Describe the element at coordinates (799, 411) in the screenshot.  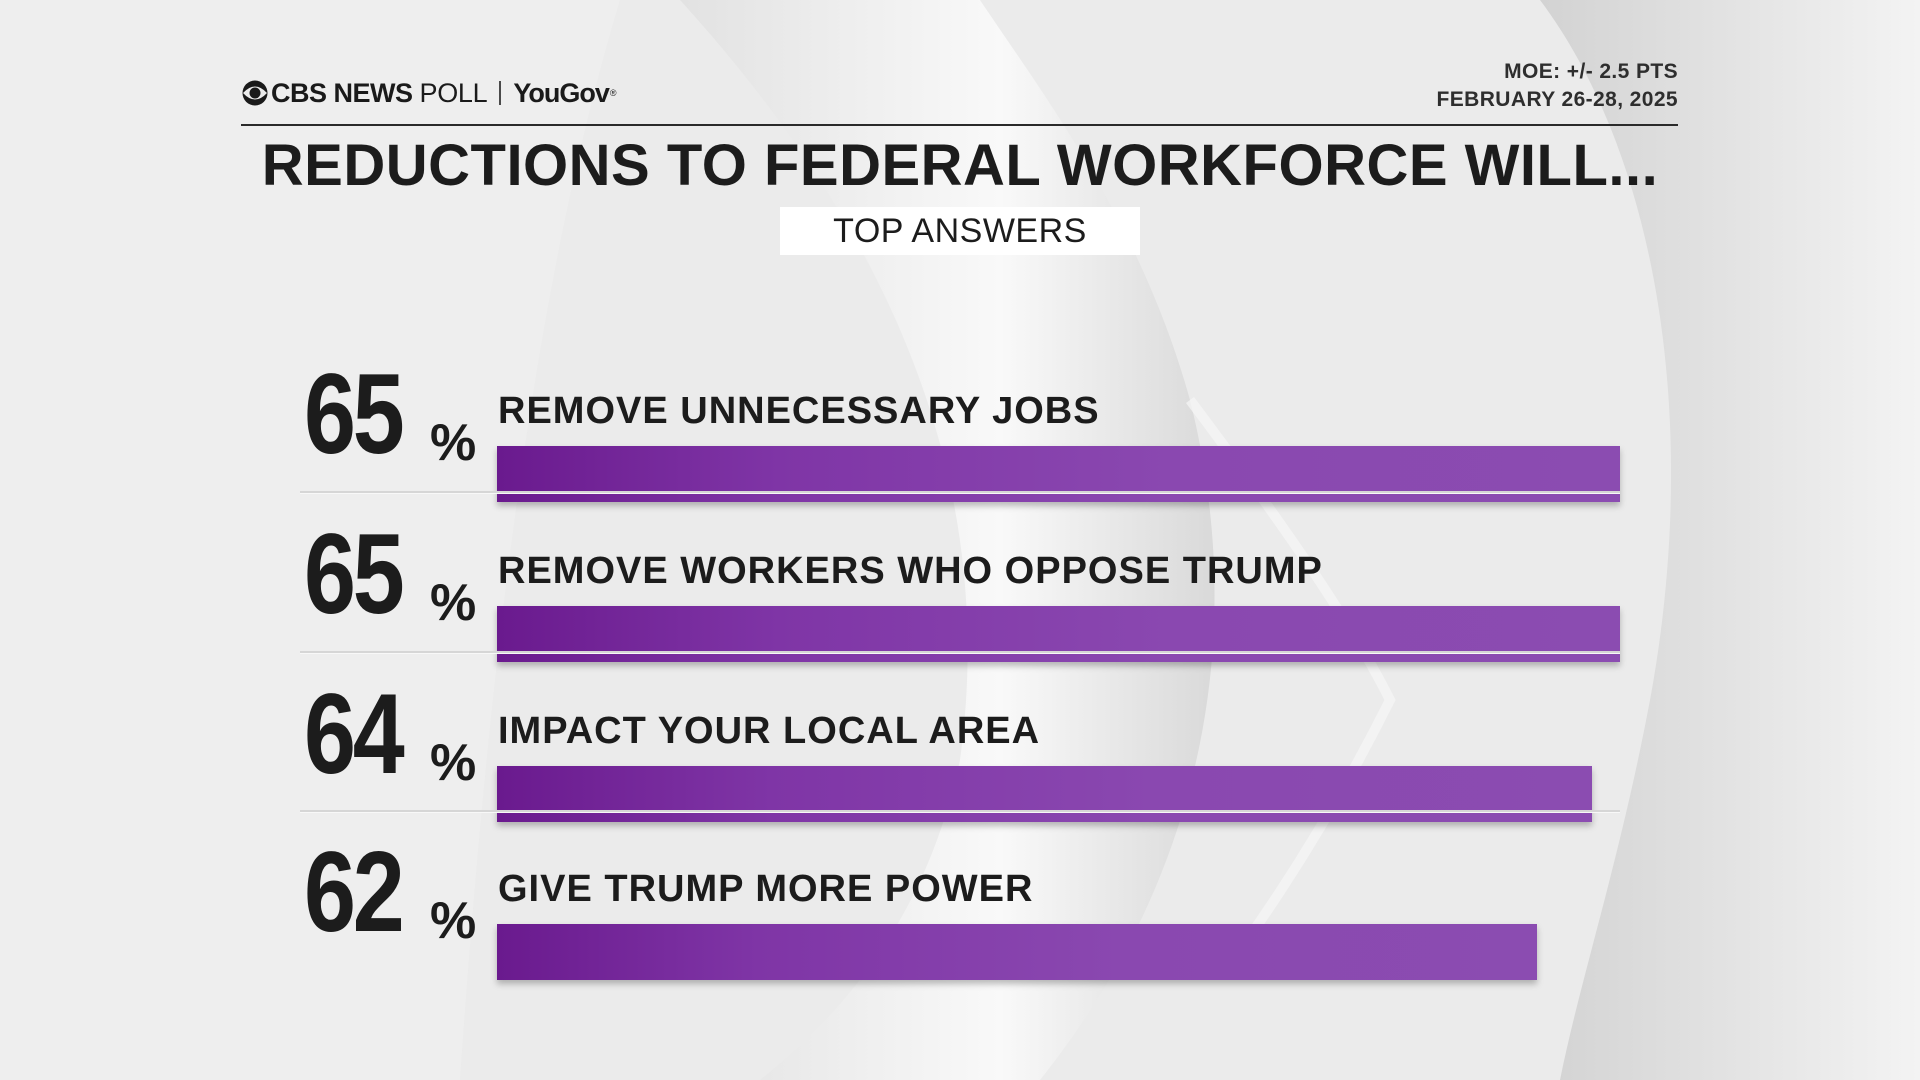
I see `answer-label: REMOVE UNNECESSARY JOBS` at that location.